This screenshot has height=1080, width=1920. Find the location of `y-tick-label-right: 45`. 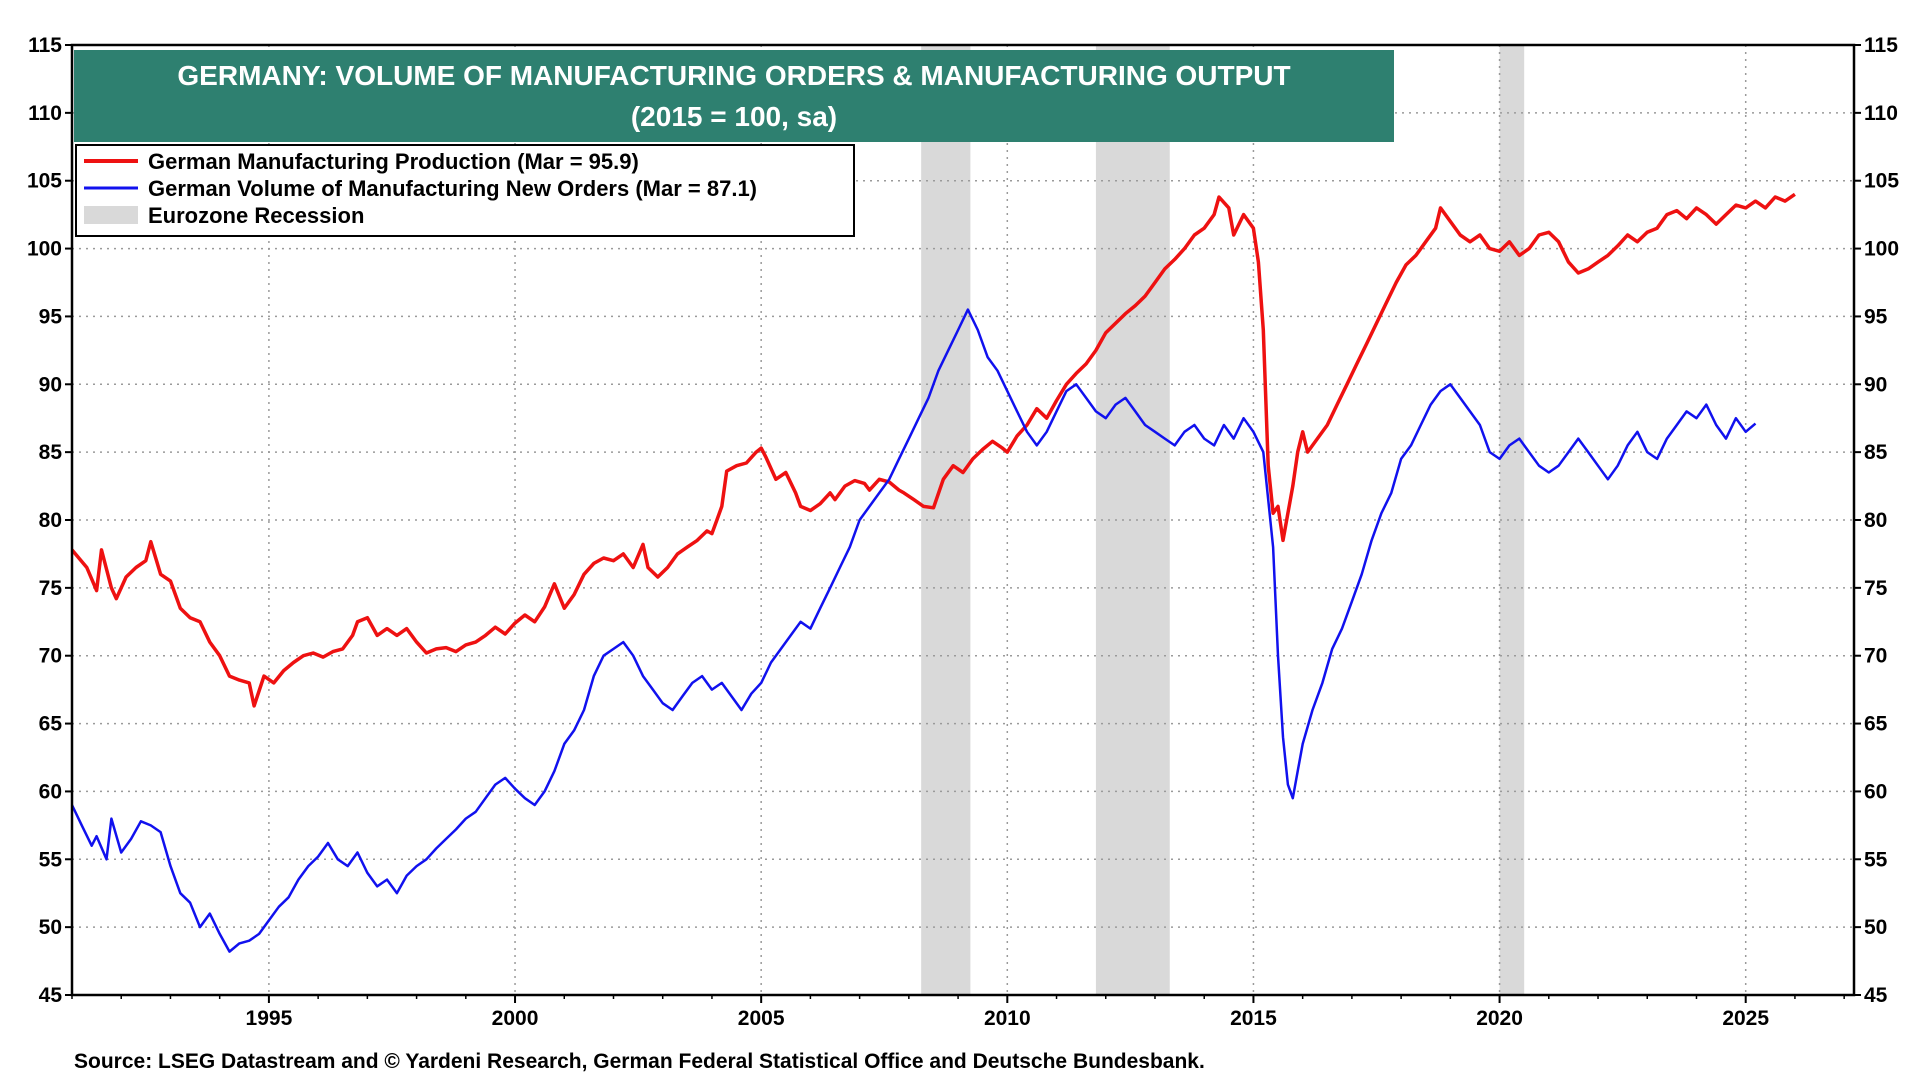

y-tick-label-right: 45 is located at coordinates (1876, 995).